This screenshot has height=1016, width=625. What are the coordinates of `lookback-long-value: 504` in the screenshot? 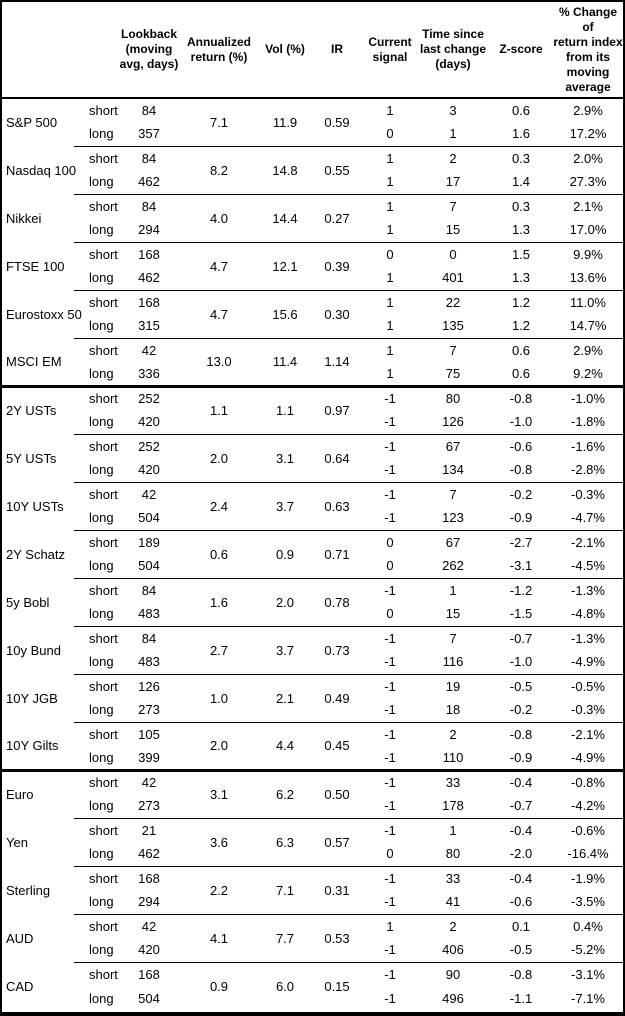 It's located at (149, 518).